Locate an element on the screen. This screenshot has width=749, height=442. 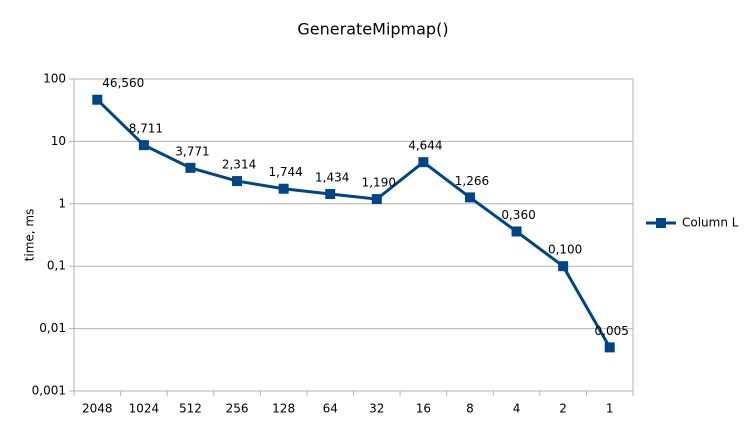
data-label: 1,266 is located at coordinates (472, 181).